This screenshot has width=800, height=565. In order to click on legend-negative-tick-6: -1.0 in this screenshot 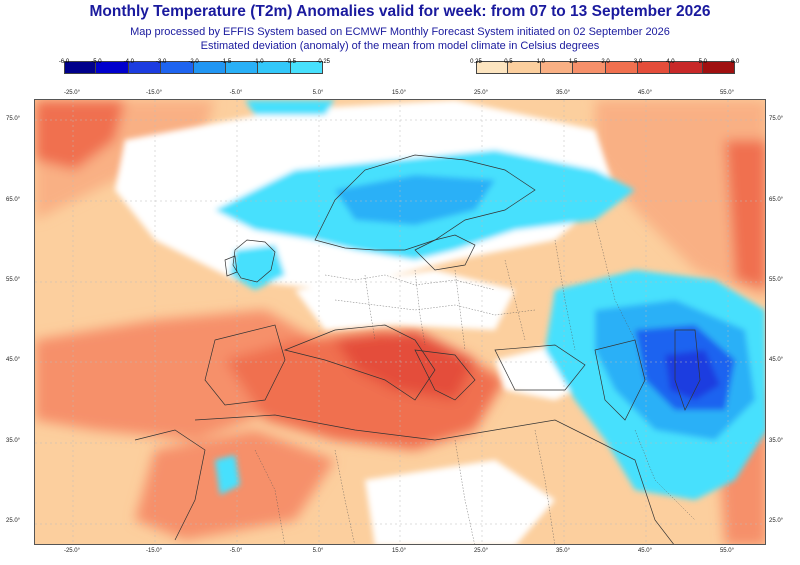, I will do `click(258, 62)`.